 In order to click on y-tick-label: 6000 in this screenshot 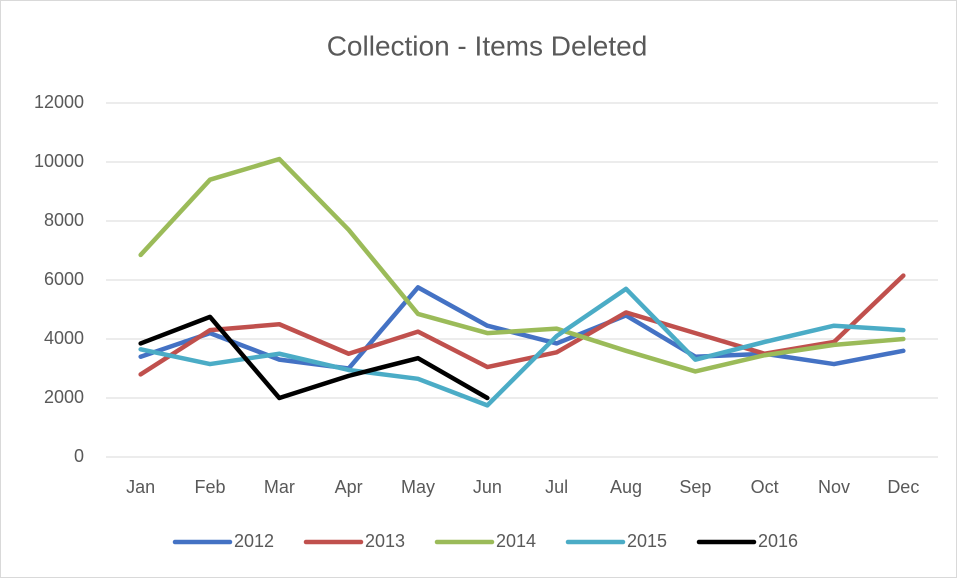, I will do `click(64, 279)`.